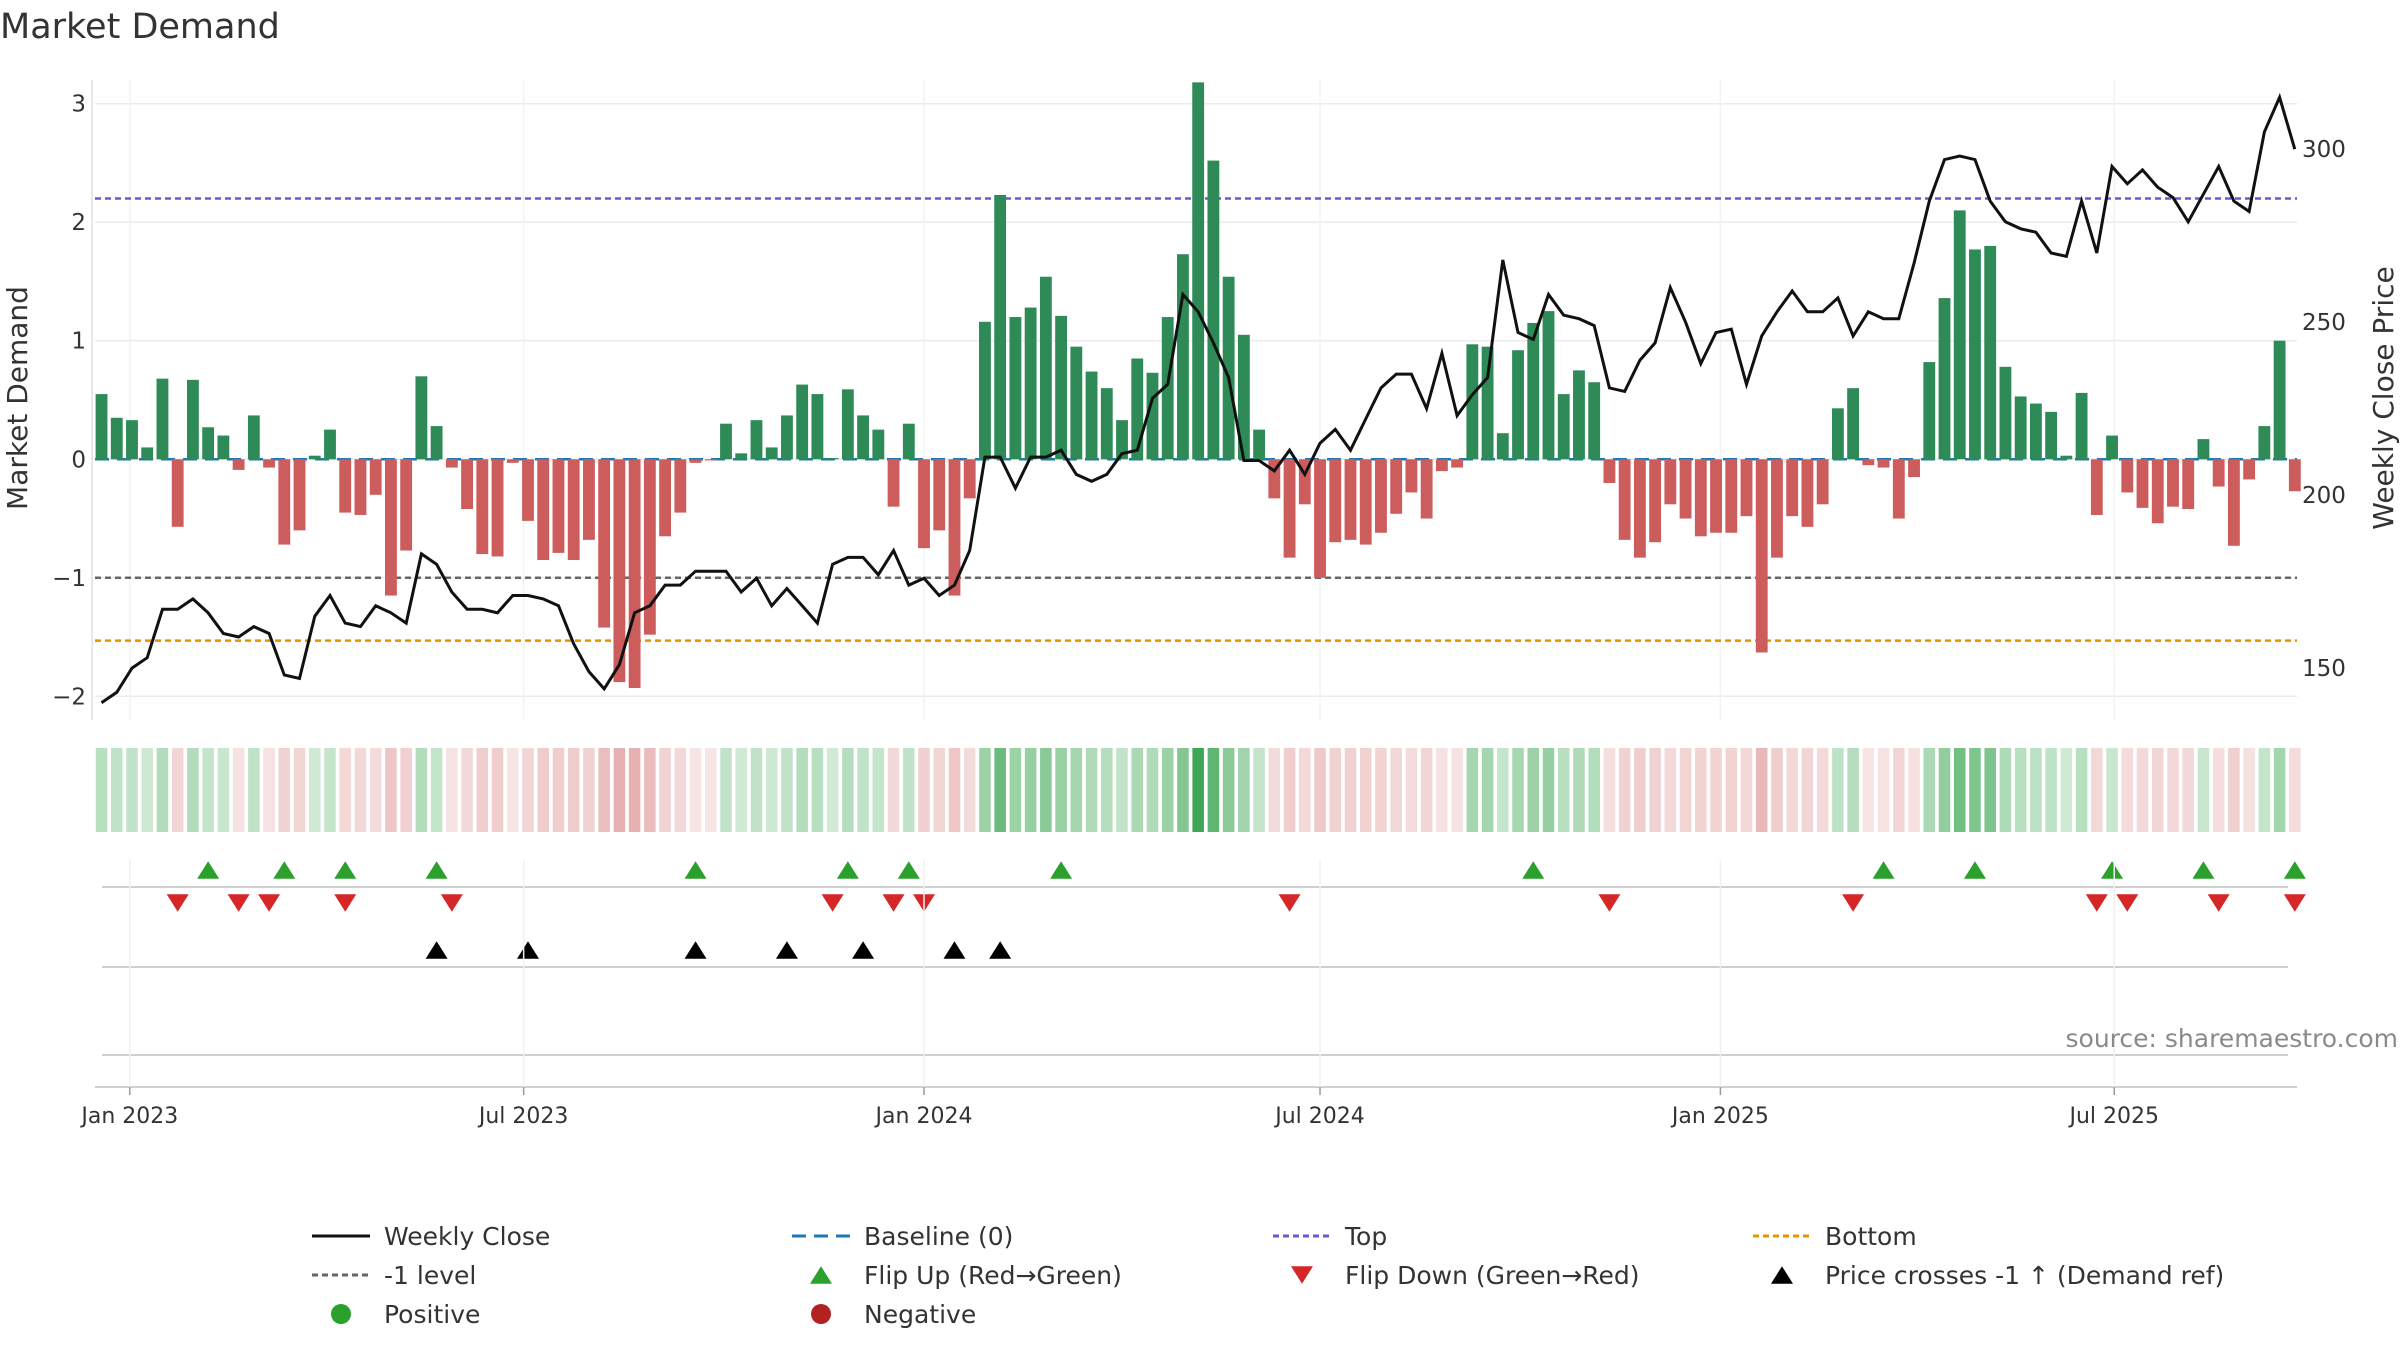  I want to click on y-tick-label: −1, so click(69, 579).